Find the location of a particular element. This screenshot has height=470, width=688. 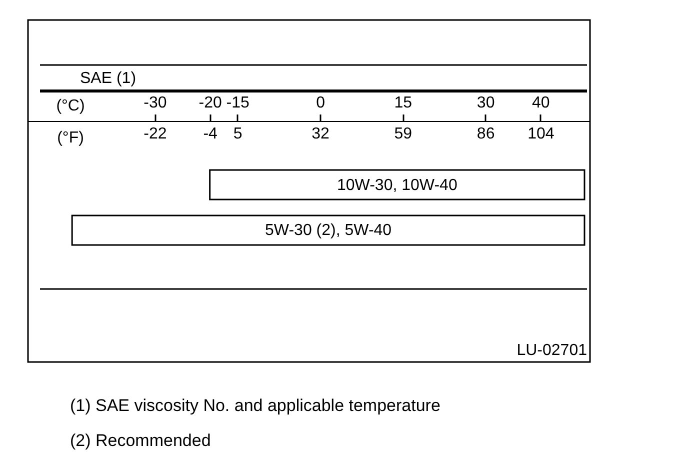

x2-tick-label: 104 is located at coordinates (541, 134).